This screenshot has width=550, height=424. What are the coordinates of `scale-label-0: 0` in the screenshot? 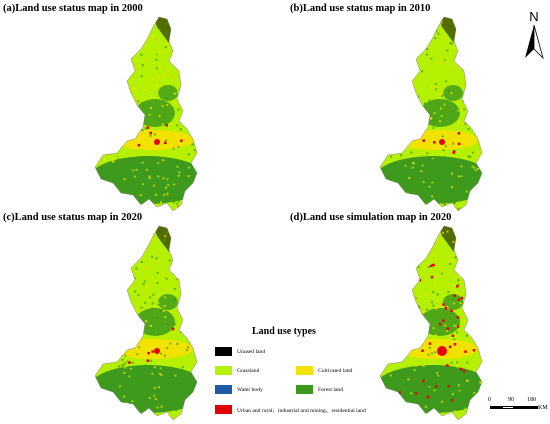 It's located at (489, 400).